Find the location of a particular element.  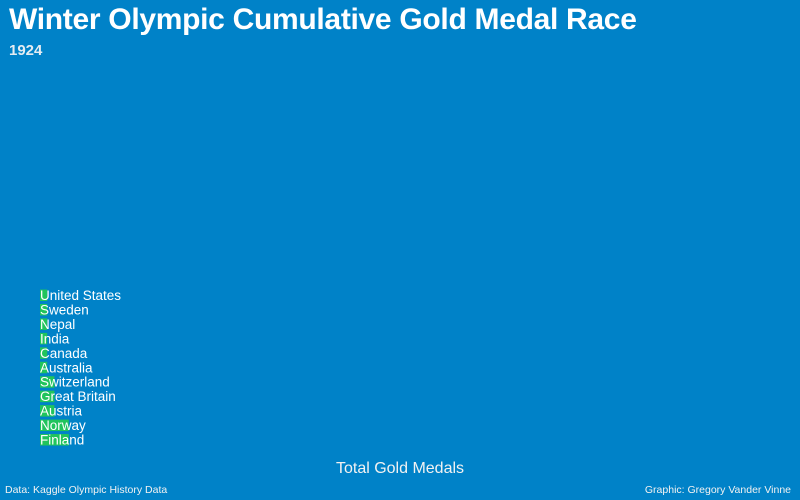

year-subtitle: 1924 is located at coordinates (26, 50).